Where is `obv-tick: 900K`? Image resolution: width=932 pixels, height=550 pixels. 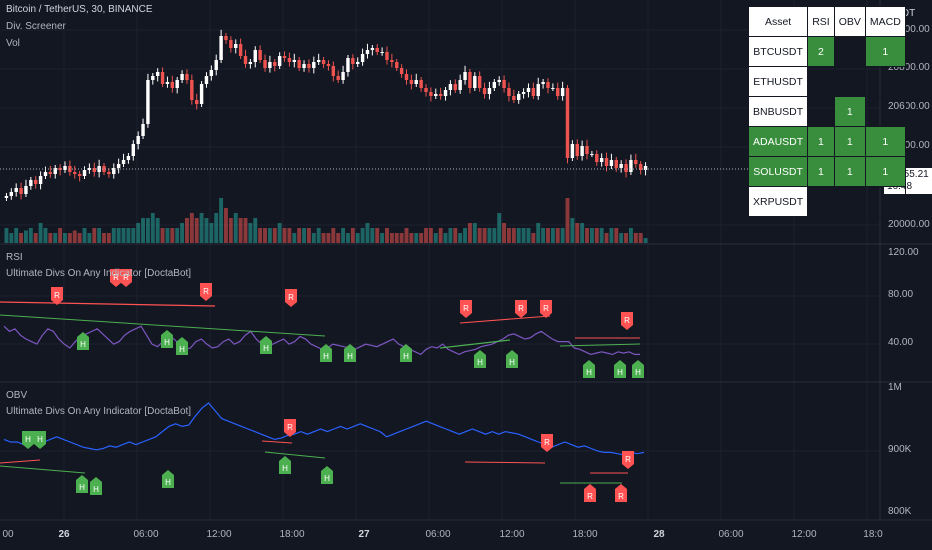 obv-tick: 900K is located at coordinates (900, 449).